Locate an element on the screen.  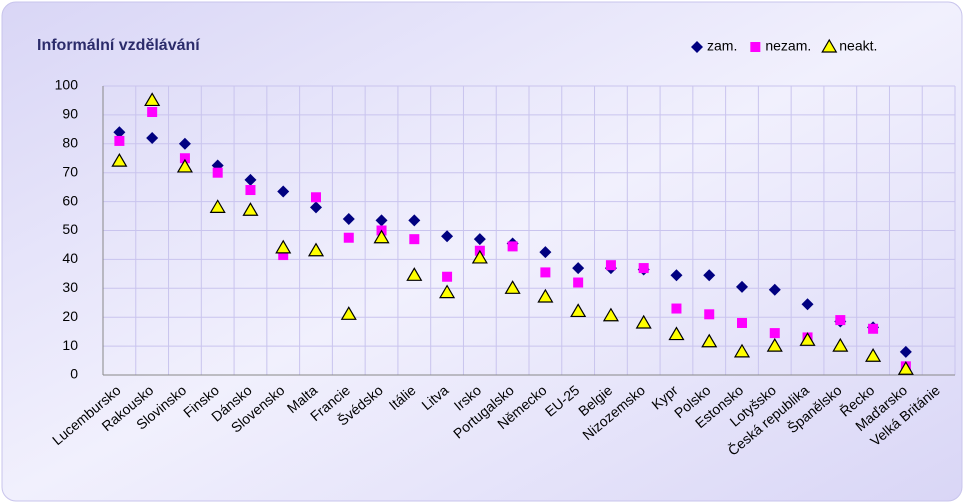
y-tick-label: 60 is located at coordinates (70, 200).